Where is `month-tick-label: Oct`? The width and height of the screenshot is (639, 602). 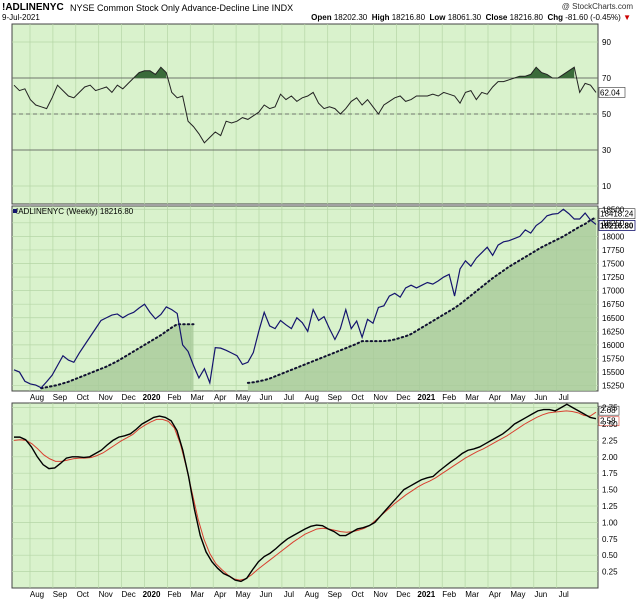 month-tick-label: Oct is located at coordinates (83, 594).